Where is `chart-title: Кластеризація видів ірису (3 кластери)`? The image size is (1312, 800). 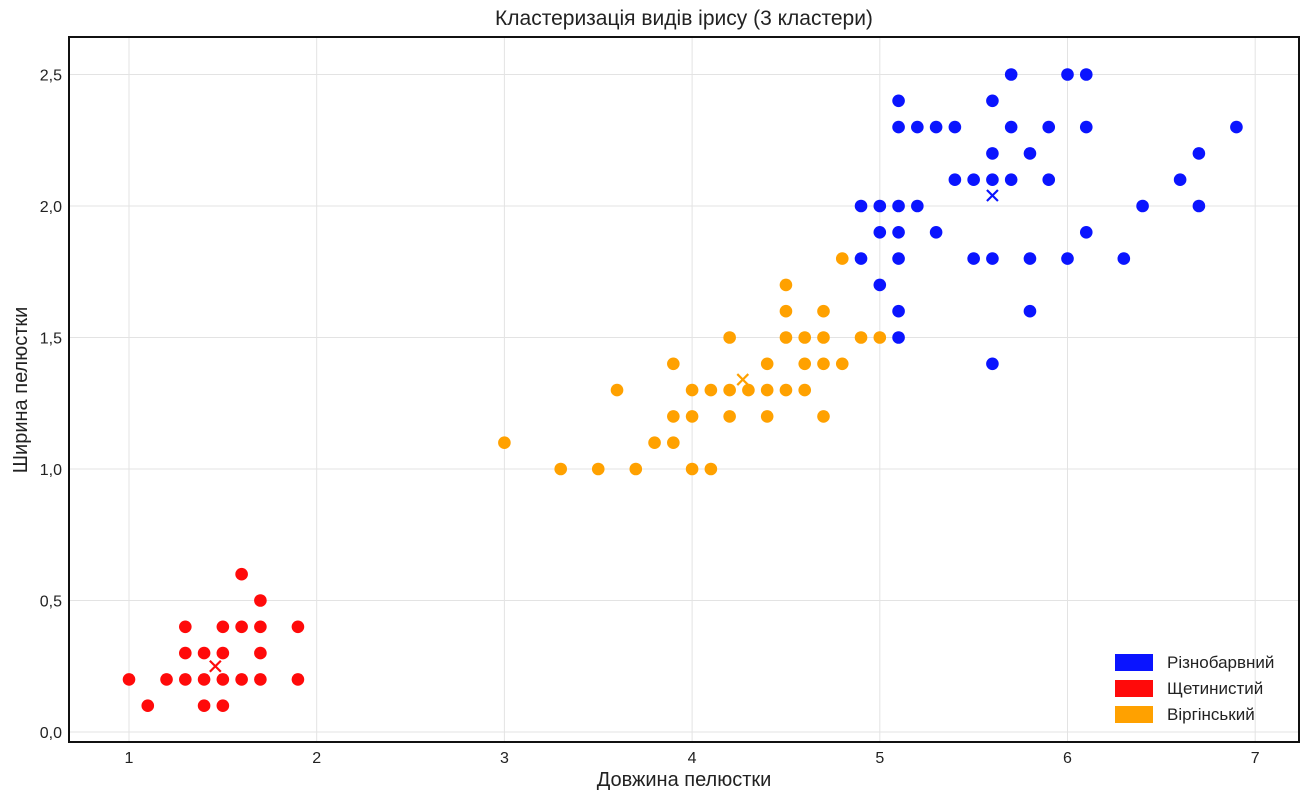
chart-title: Кластеризація видів ірису (3 кластери) is located at coordinates (684, 18).